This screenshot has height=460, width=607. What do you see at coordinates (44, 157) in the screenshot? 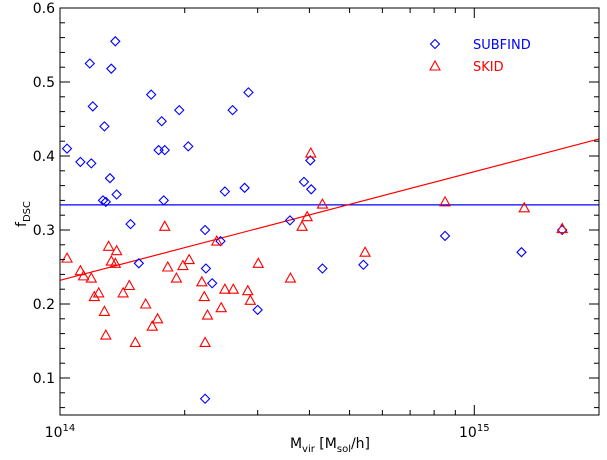
I see `y-tick-label: 0.4` at bounding box center [44, 157].